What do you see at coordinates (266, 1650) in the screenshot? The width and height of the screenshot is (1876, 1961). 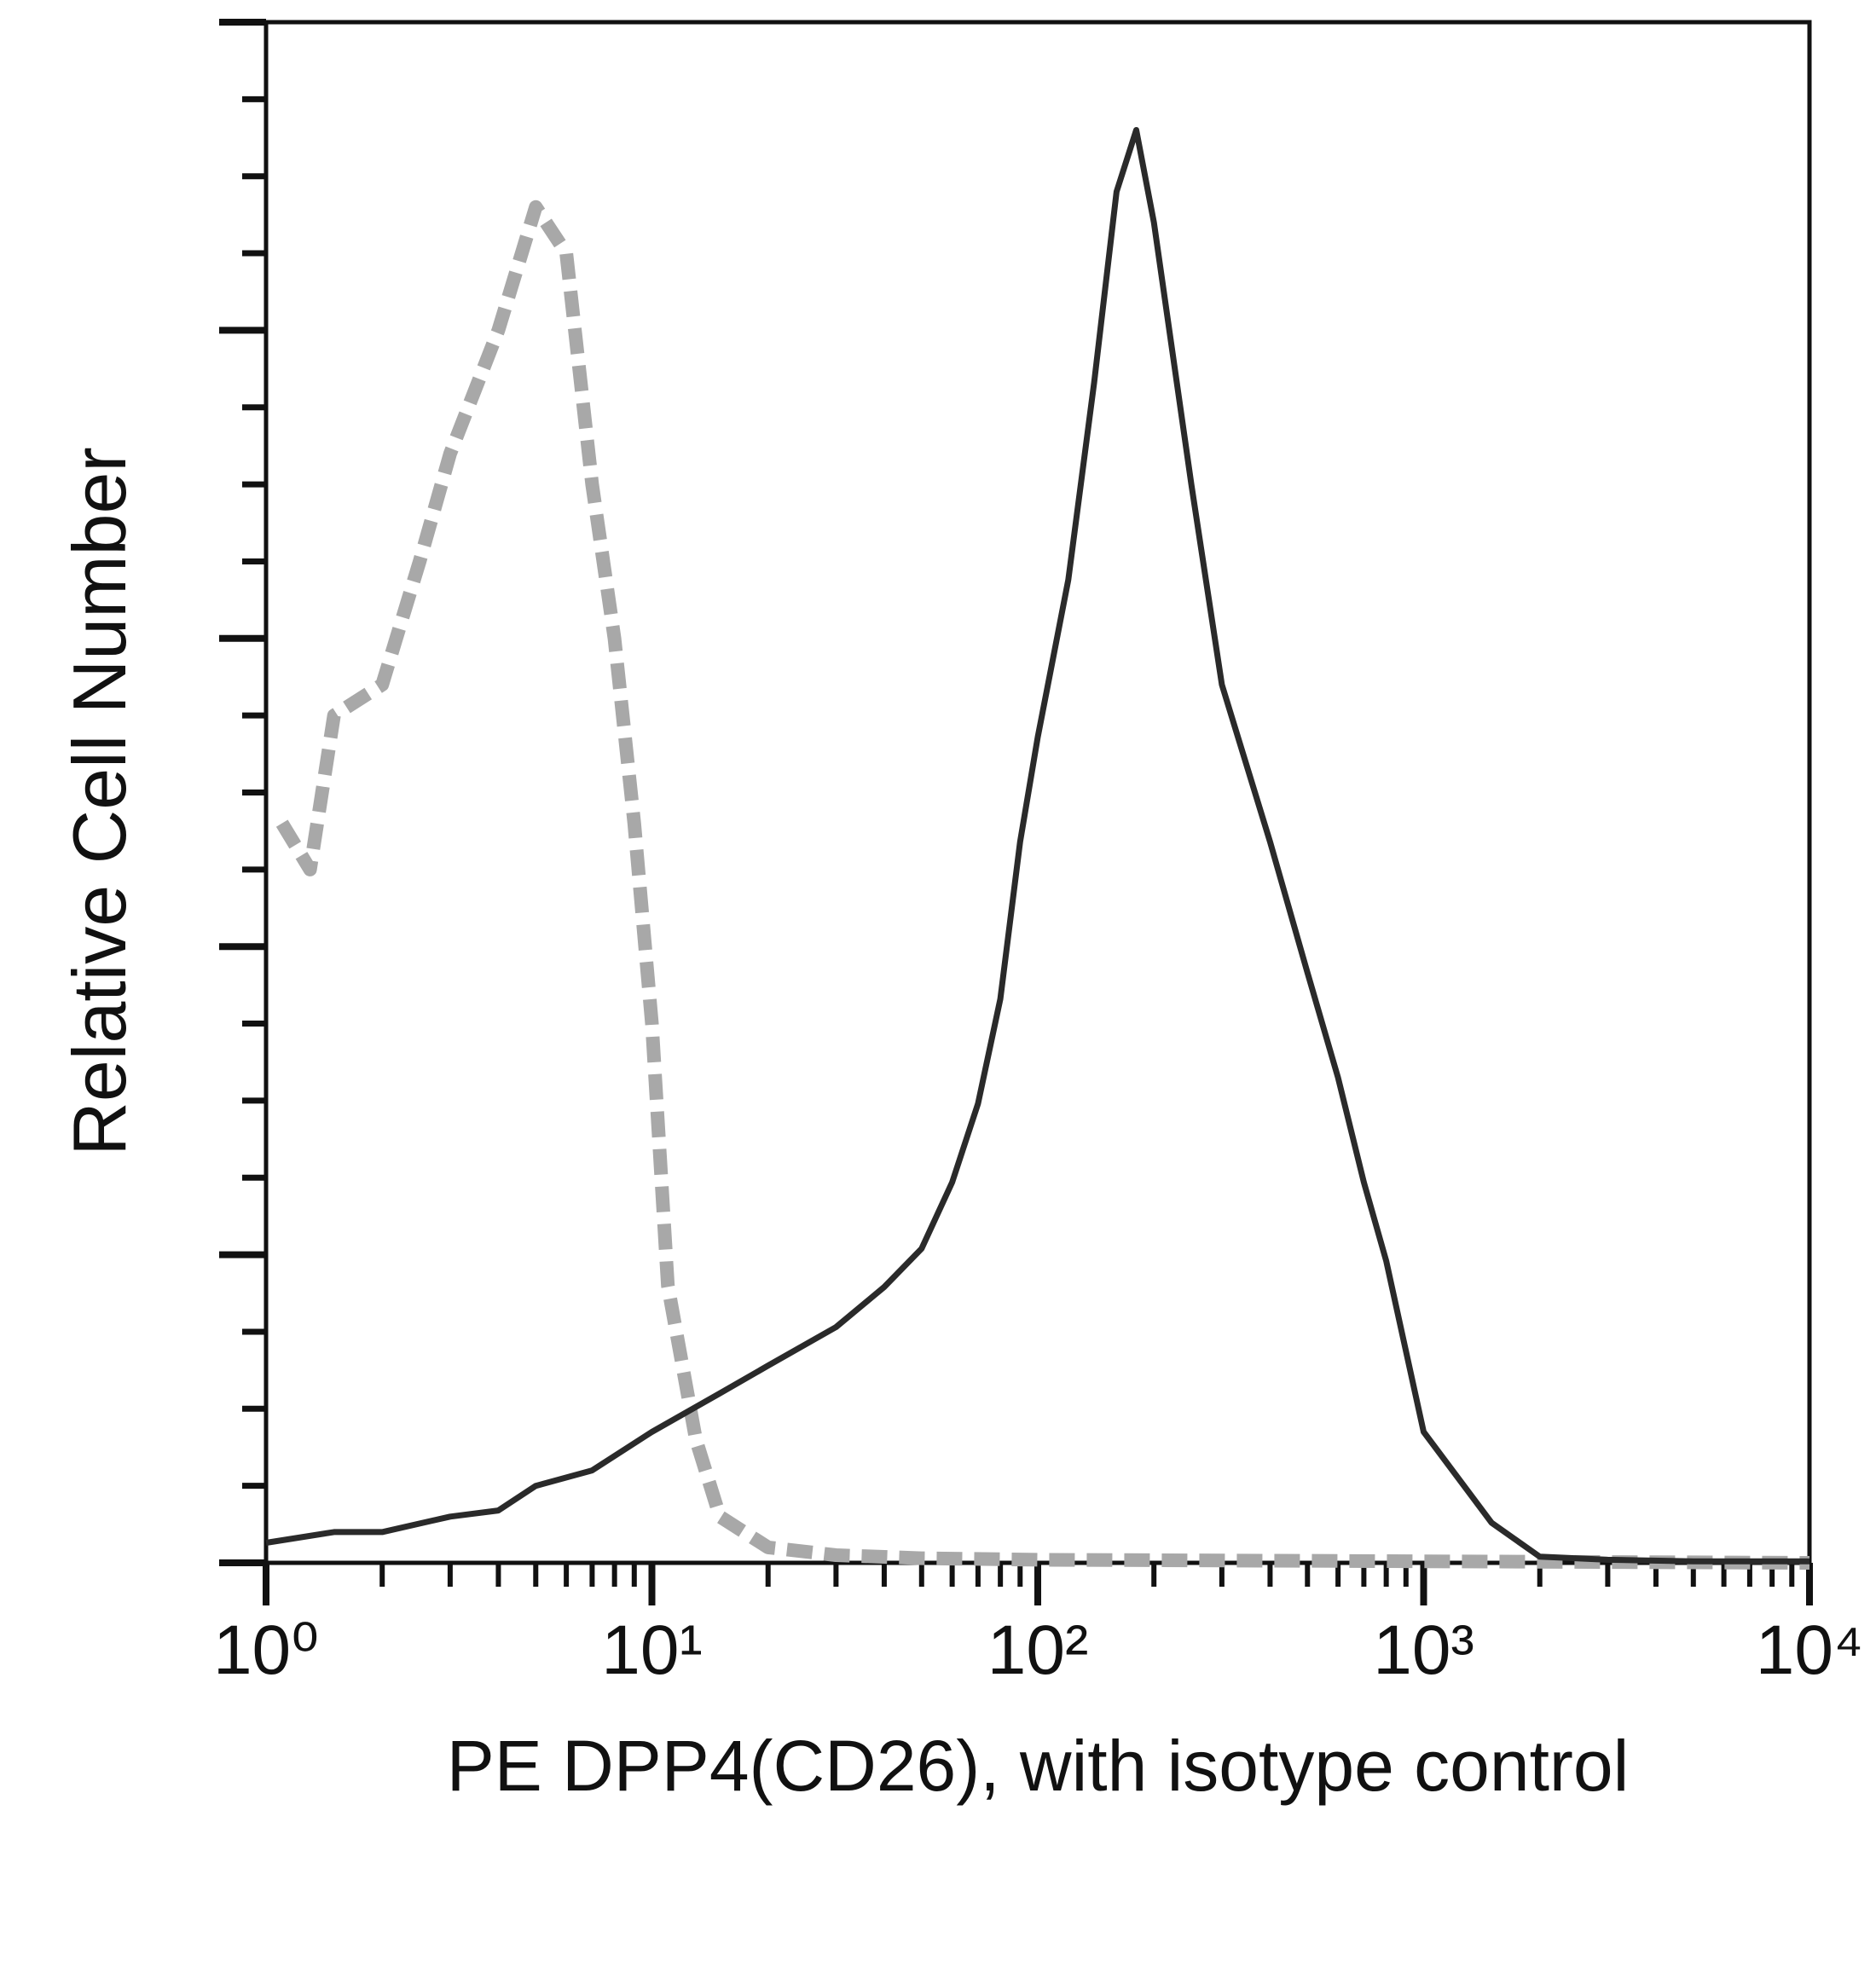 I see `x-tick-label: 10⁰` at bounding box center [266, 1650].